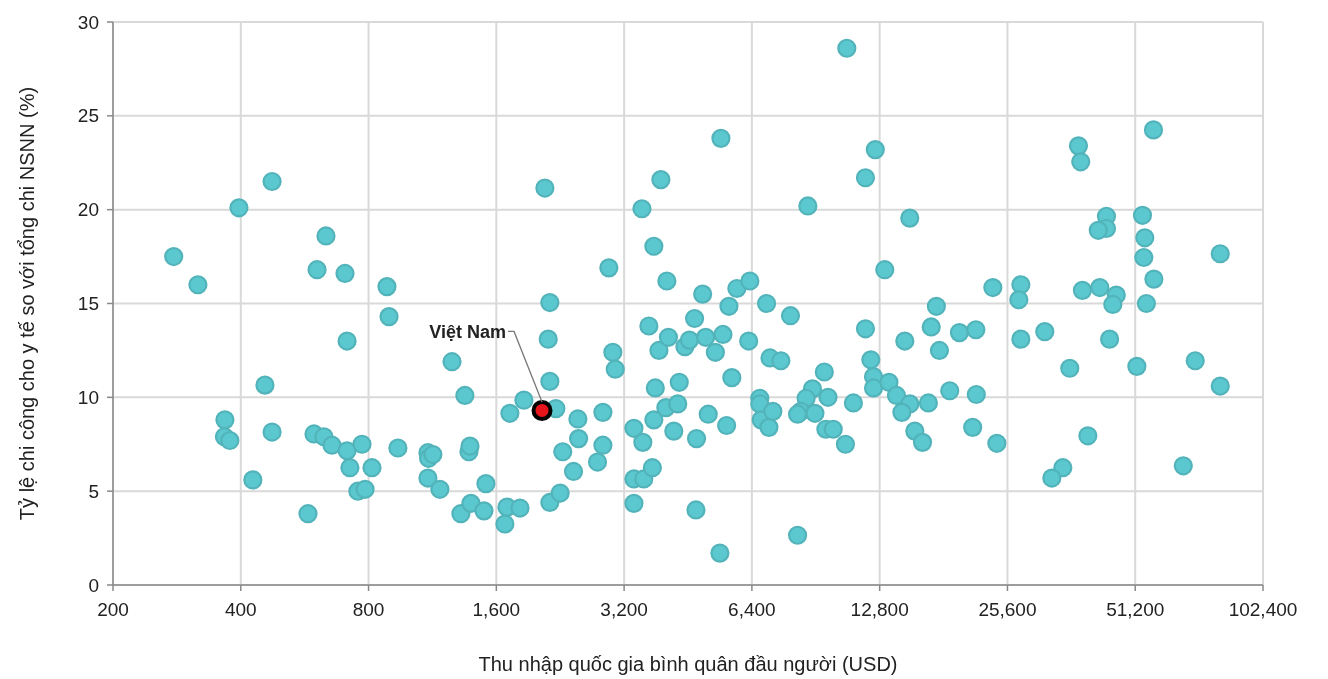  What do you see at coordinates (624, 609) in the screenshot?
I see `x-tick-label: 3,200` at bounding box center [624, 609].